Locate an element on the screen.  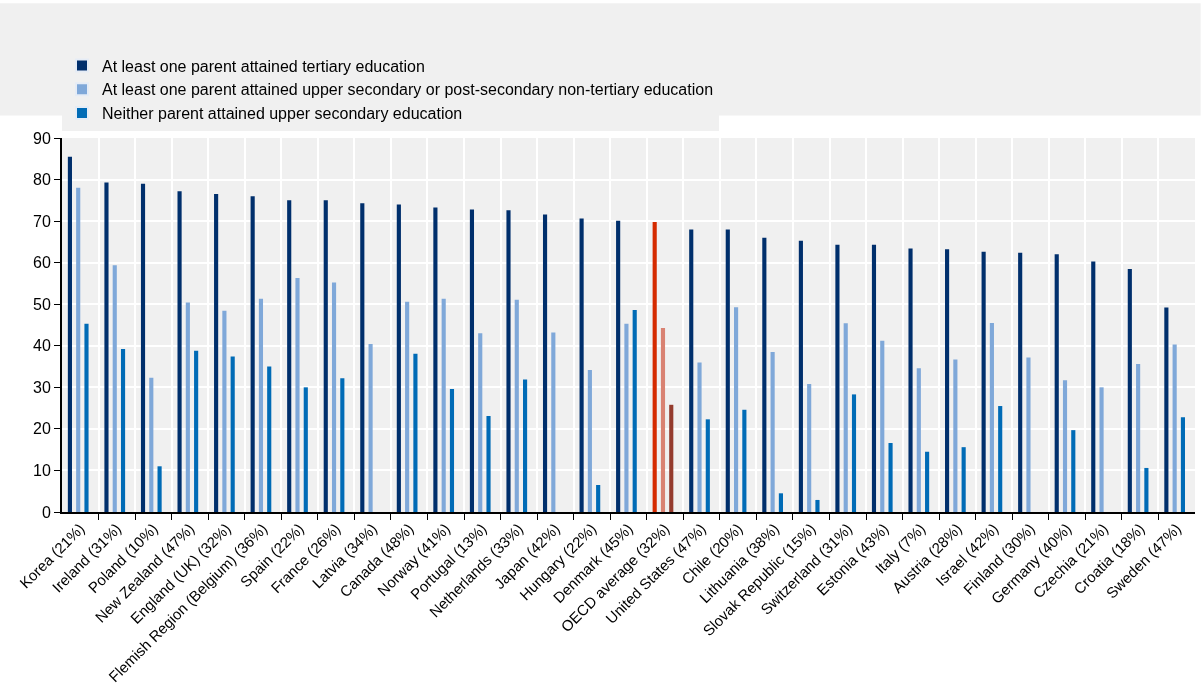
y-tick-label: 50 is located at coordinates (42, 304).